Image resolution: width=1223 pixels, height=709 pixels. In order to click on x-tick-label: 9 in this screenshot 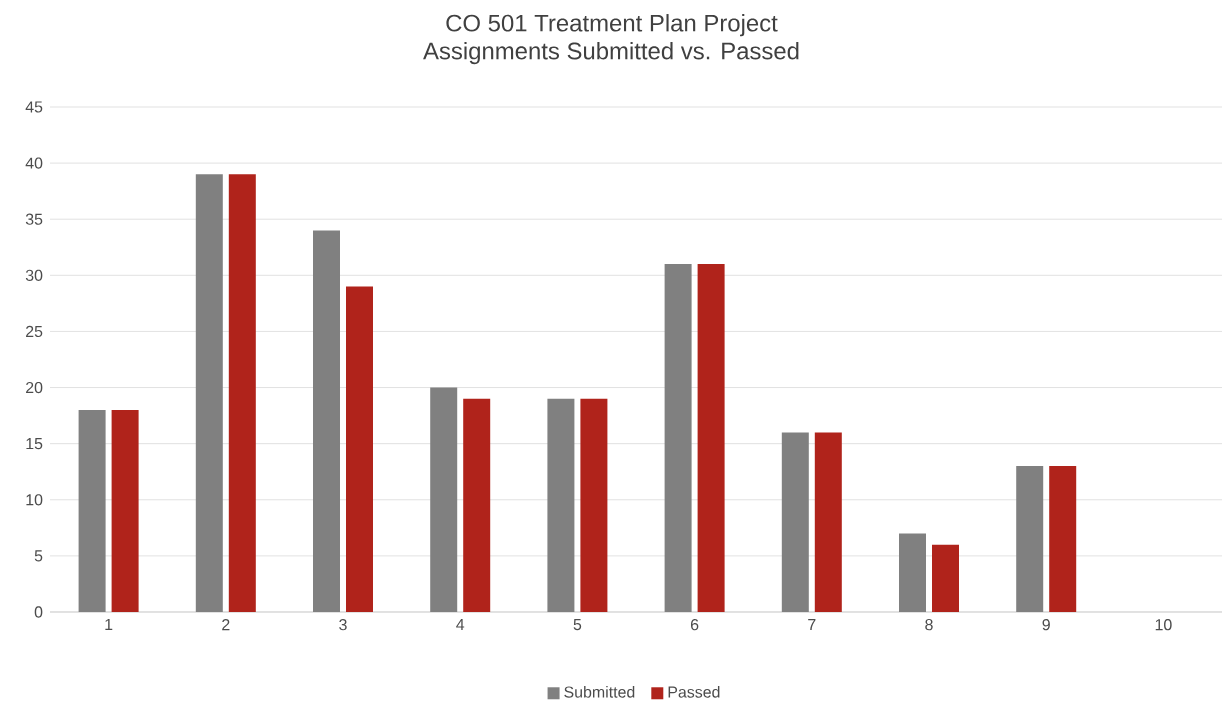, I will do `click(1046, 625)`.